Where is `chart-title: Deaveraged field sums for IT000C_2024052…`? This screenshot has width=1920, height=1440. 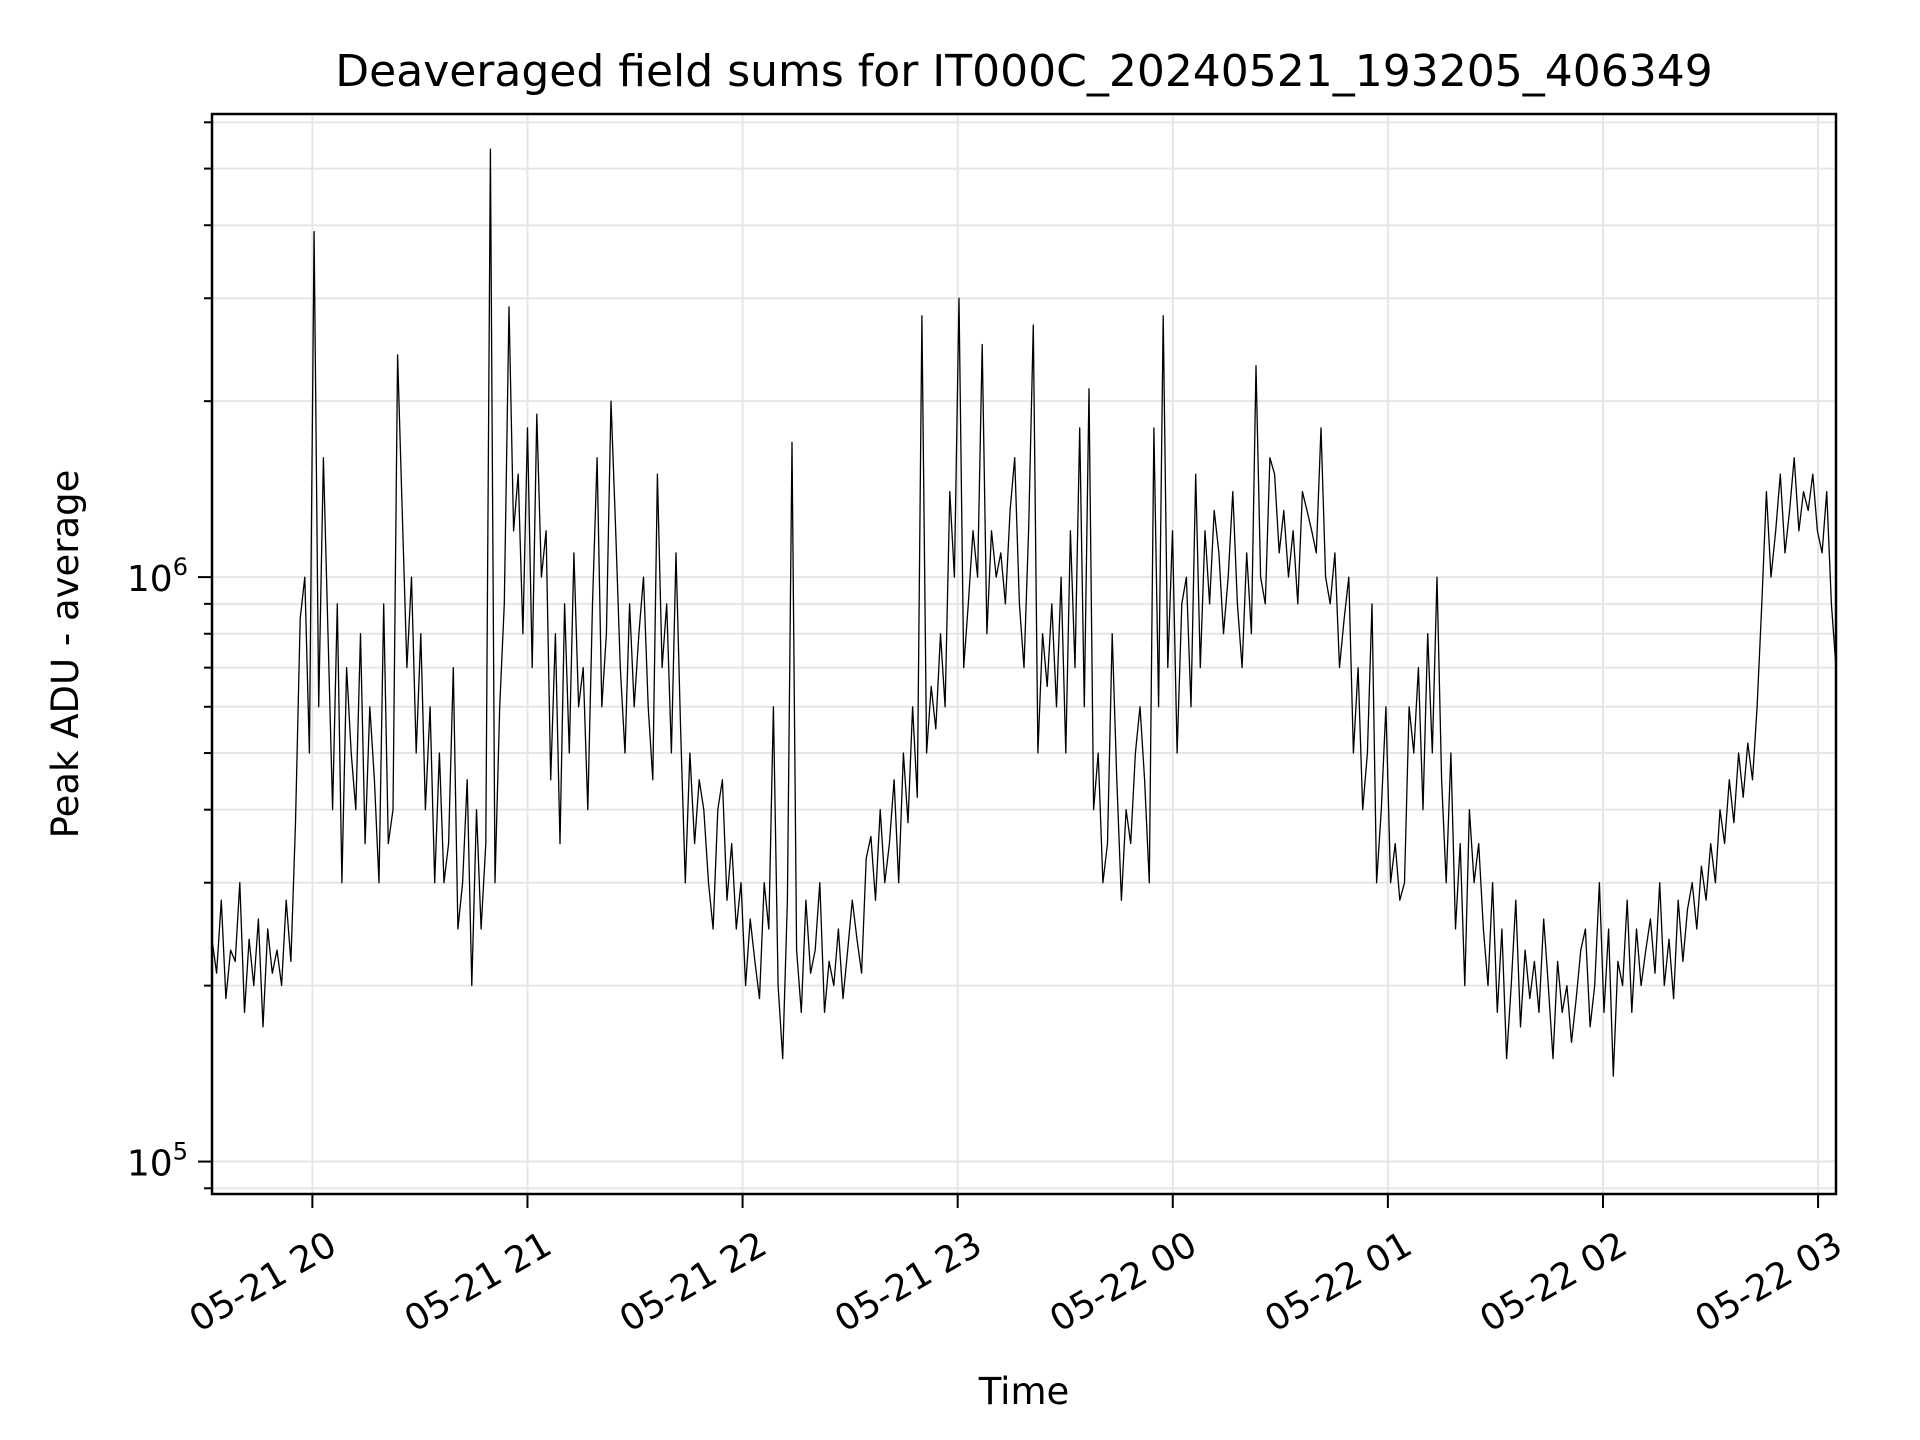
chart-title: Deaveraged field sums for IT000C_2024052… is located at coordinates (1023, 71).